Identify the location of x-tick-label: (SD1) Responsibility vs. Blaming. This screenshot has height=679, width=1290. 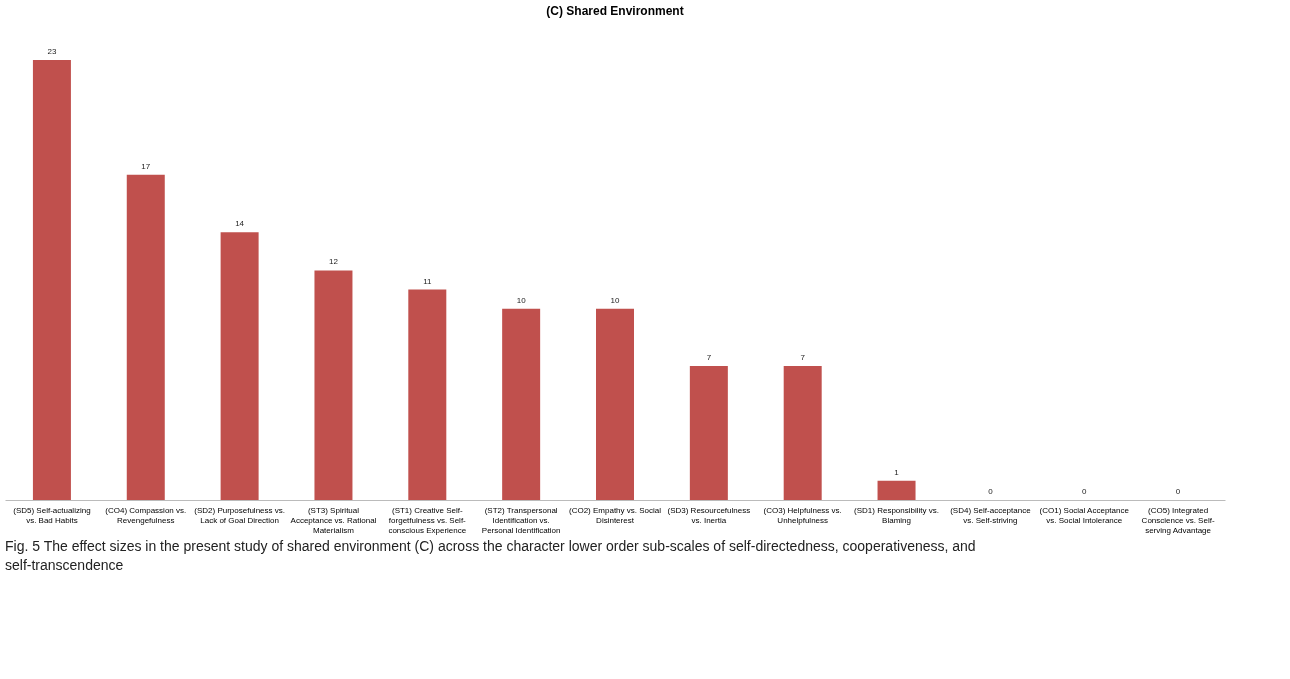
(896, 515).